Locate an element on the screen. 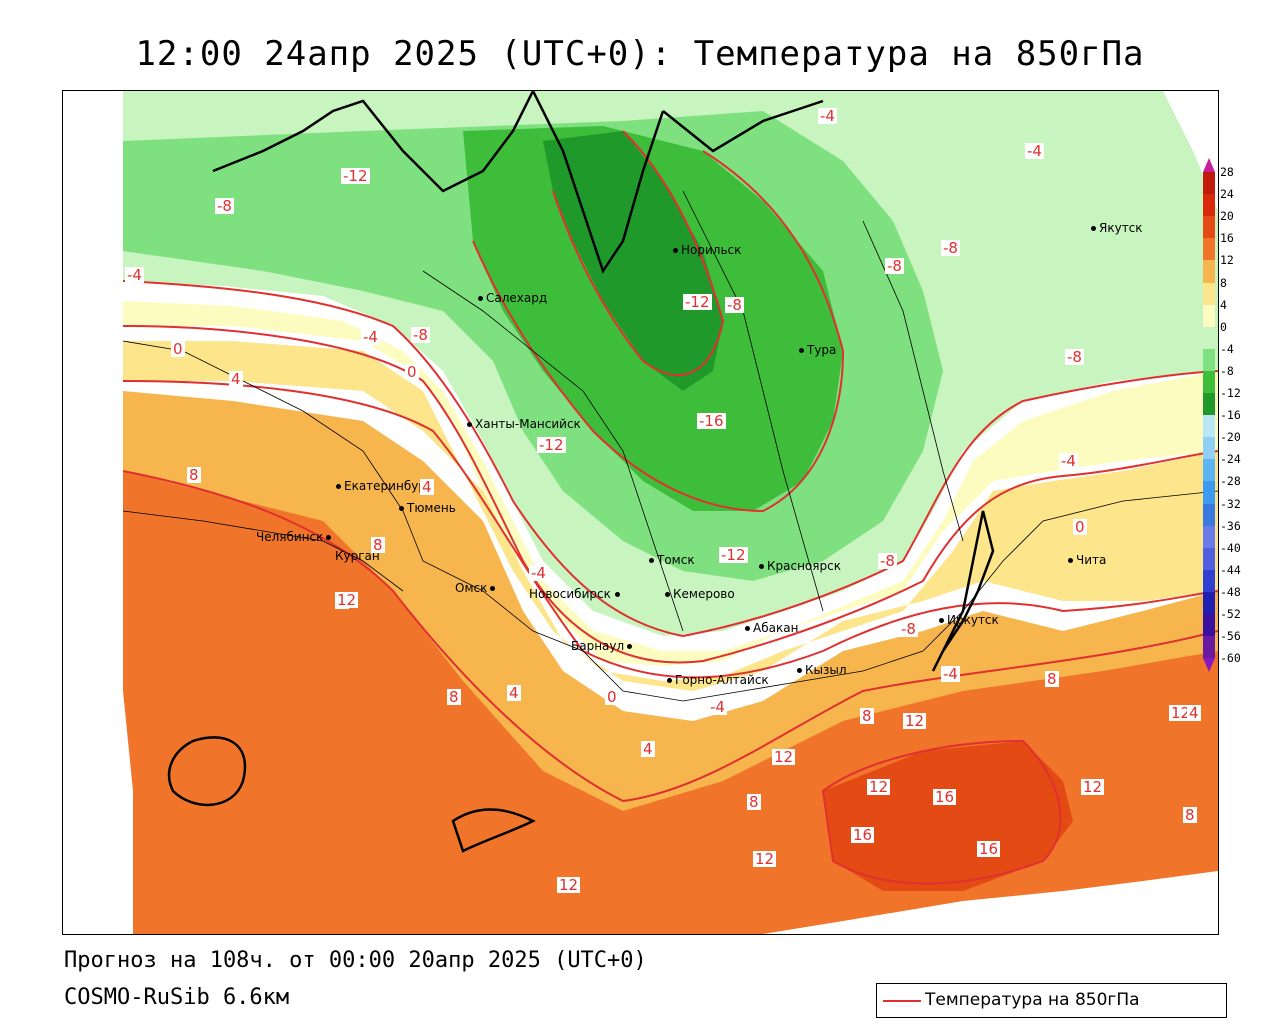 This screenshot has width=1280, height=1024. city-tomsk: Томск is located at coordinates (672, 560).